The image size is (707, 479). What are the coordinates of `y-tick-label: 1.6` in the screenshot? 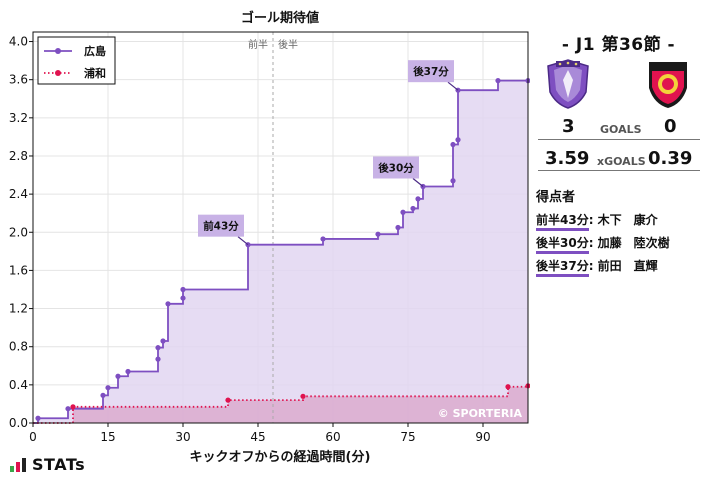 It's located at (18, 270).